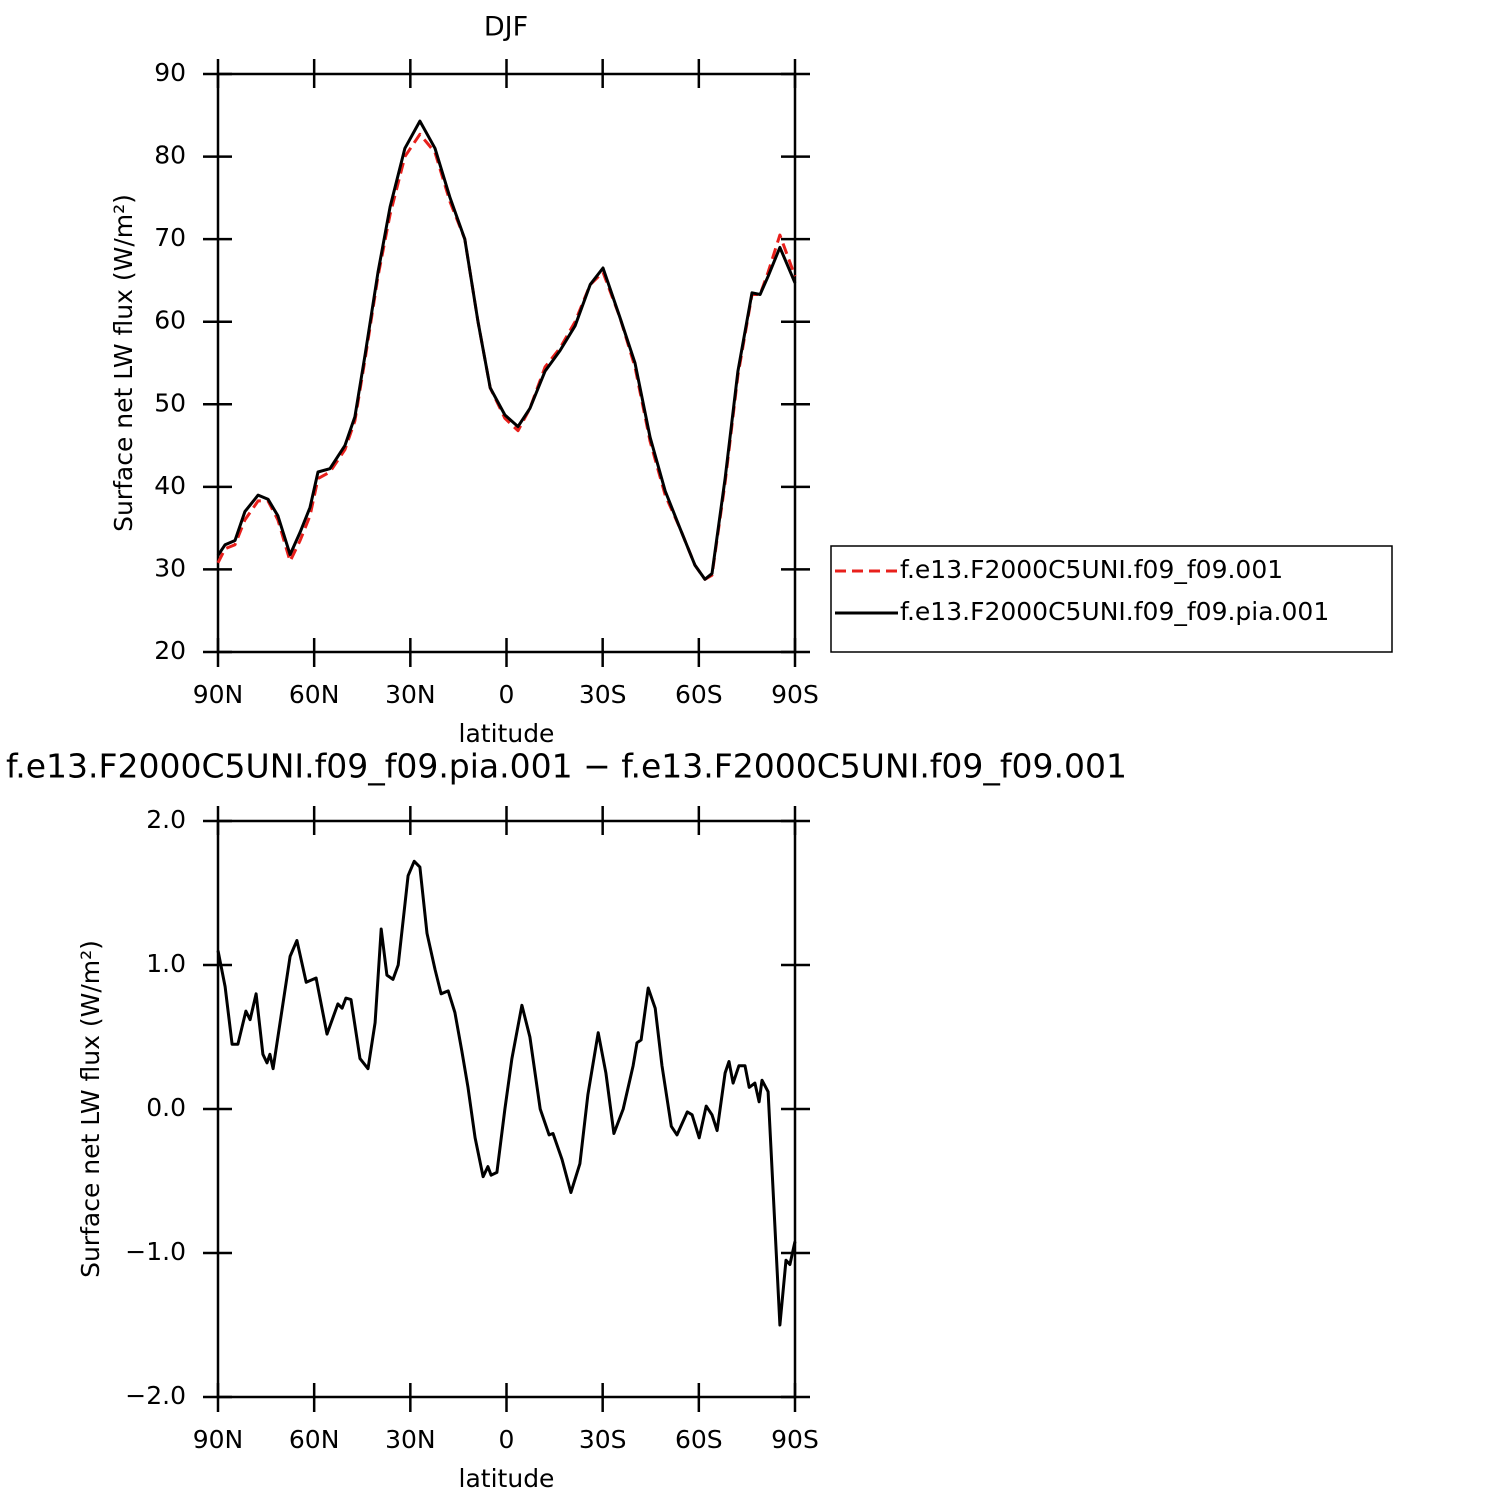  Describe the element at coordinates (170, 72) in the screenshot. I see `y-tick-label: 90` at that location.